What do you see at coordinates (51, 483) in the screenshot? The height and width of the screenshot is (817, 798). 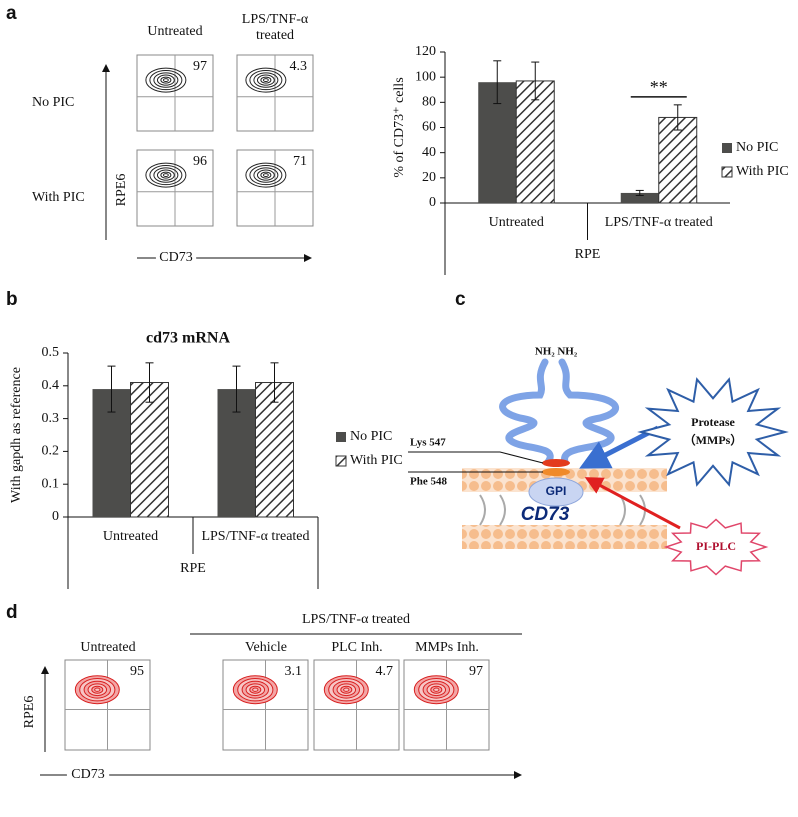 I see `y-tick-label: 0.1` at bounding box center [51, 483].